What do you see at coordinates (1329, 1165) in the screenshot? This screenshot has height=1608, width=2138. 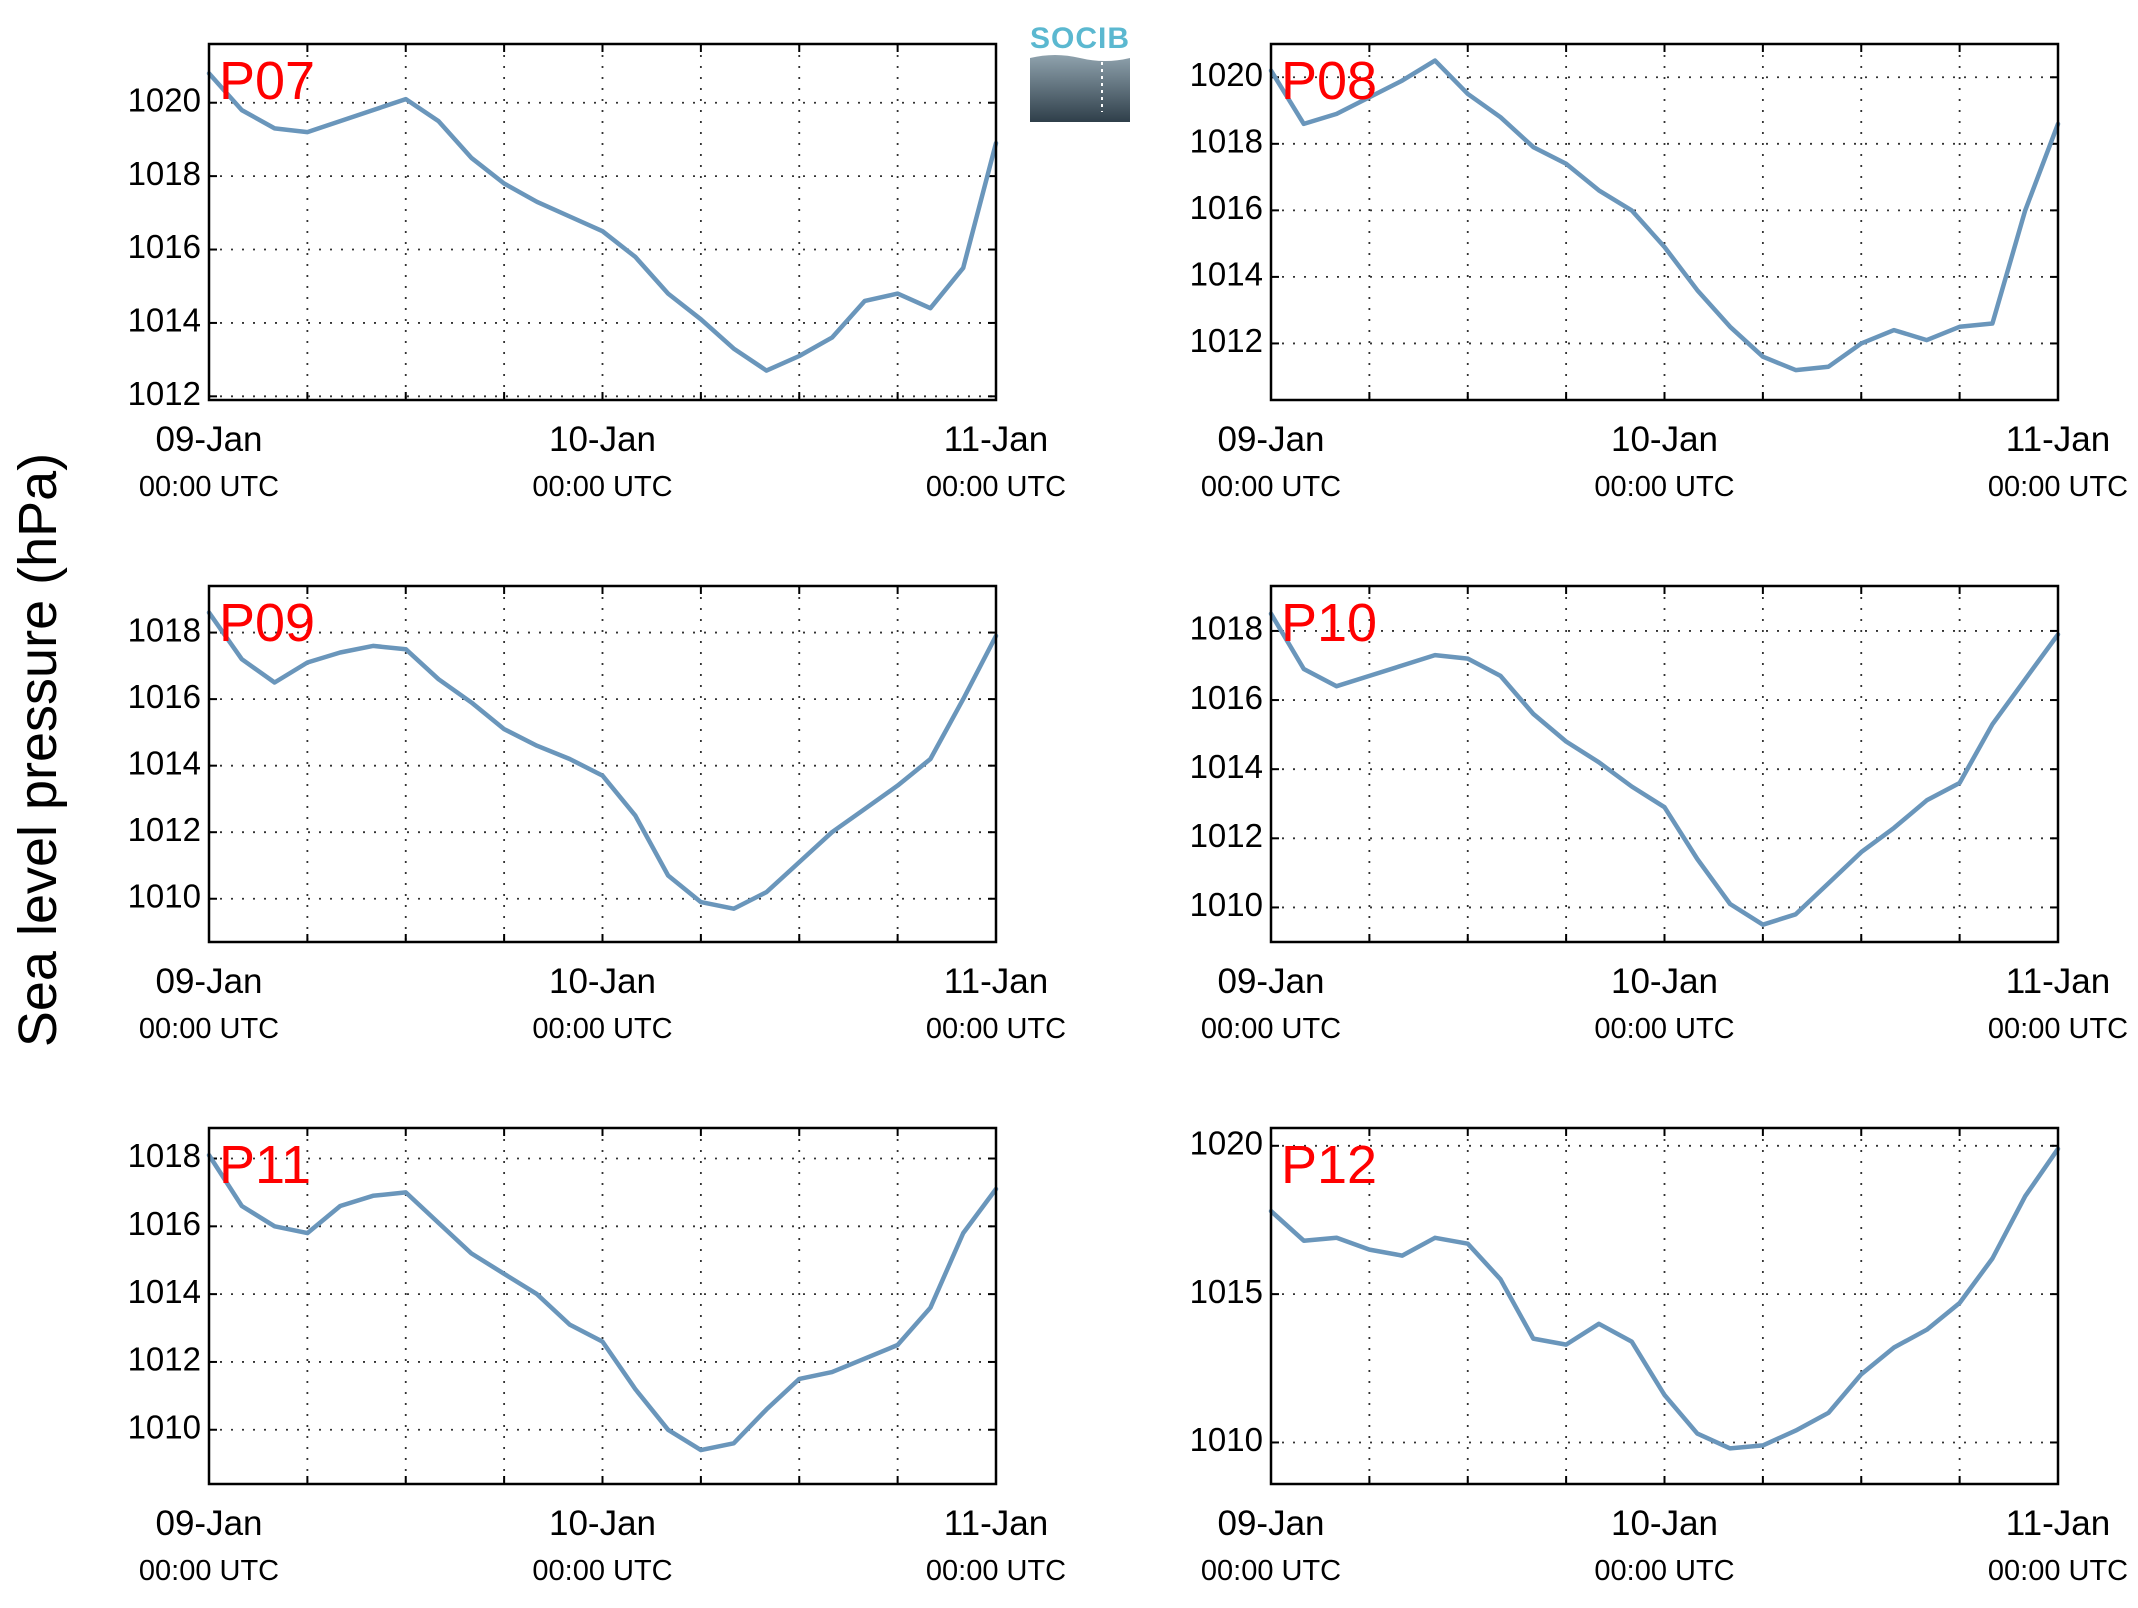 I see `station-label: P12` at bounding box center [1329, 1165].